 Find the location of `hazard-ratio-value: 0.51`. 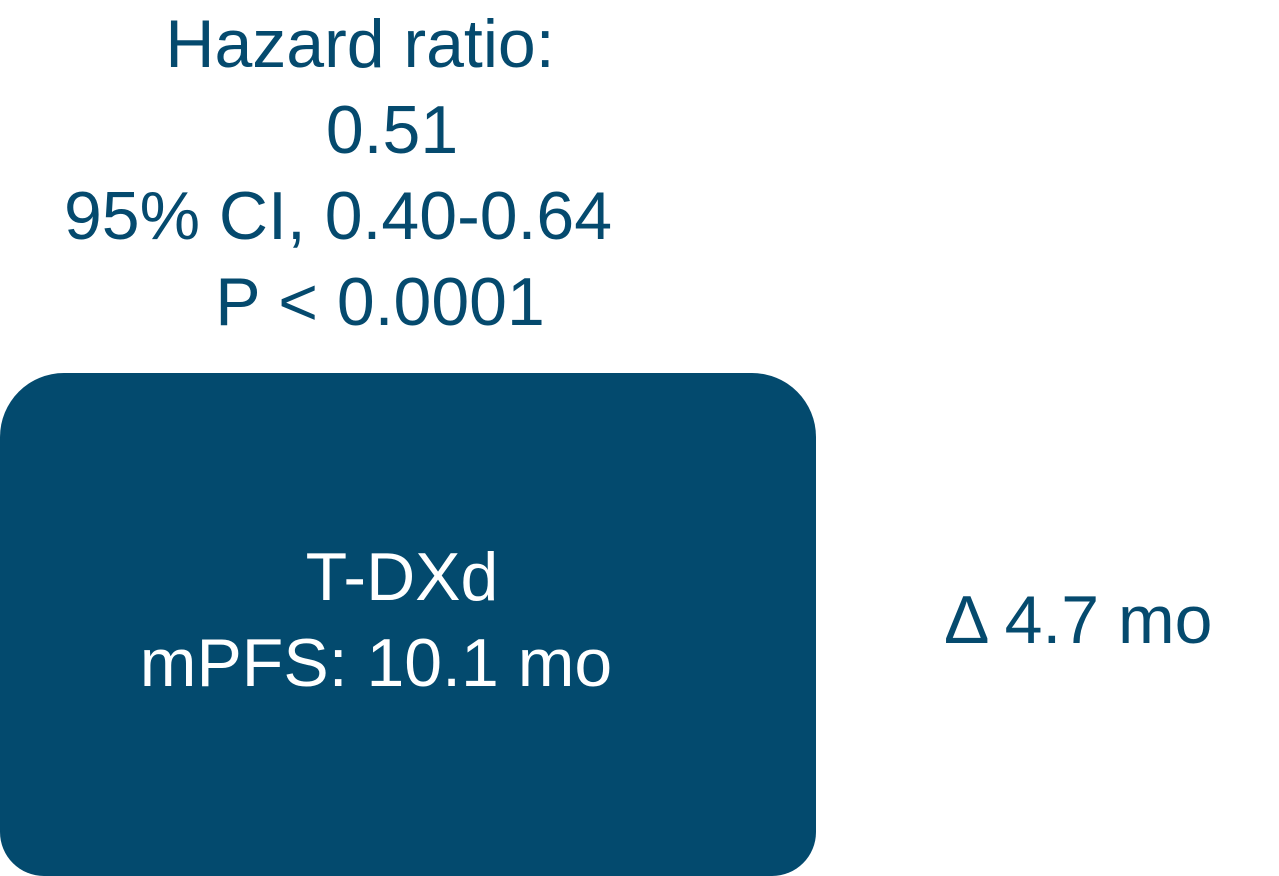

hazard-ratio-value: 0.51 is located at coordinates (392, 130).